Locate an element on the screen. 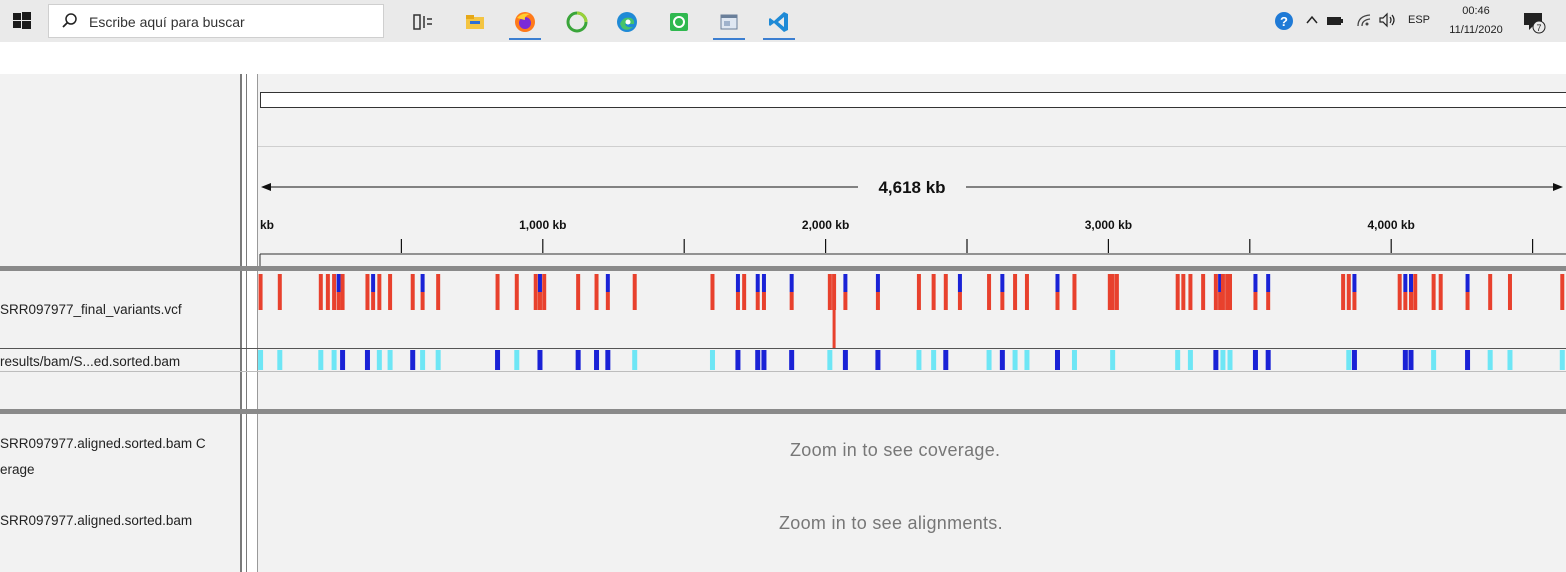 This screenshot has height=572, width=1566. help-icon: ? is located at coordinates (1284, 23).